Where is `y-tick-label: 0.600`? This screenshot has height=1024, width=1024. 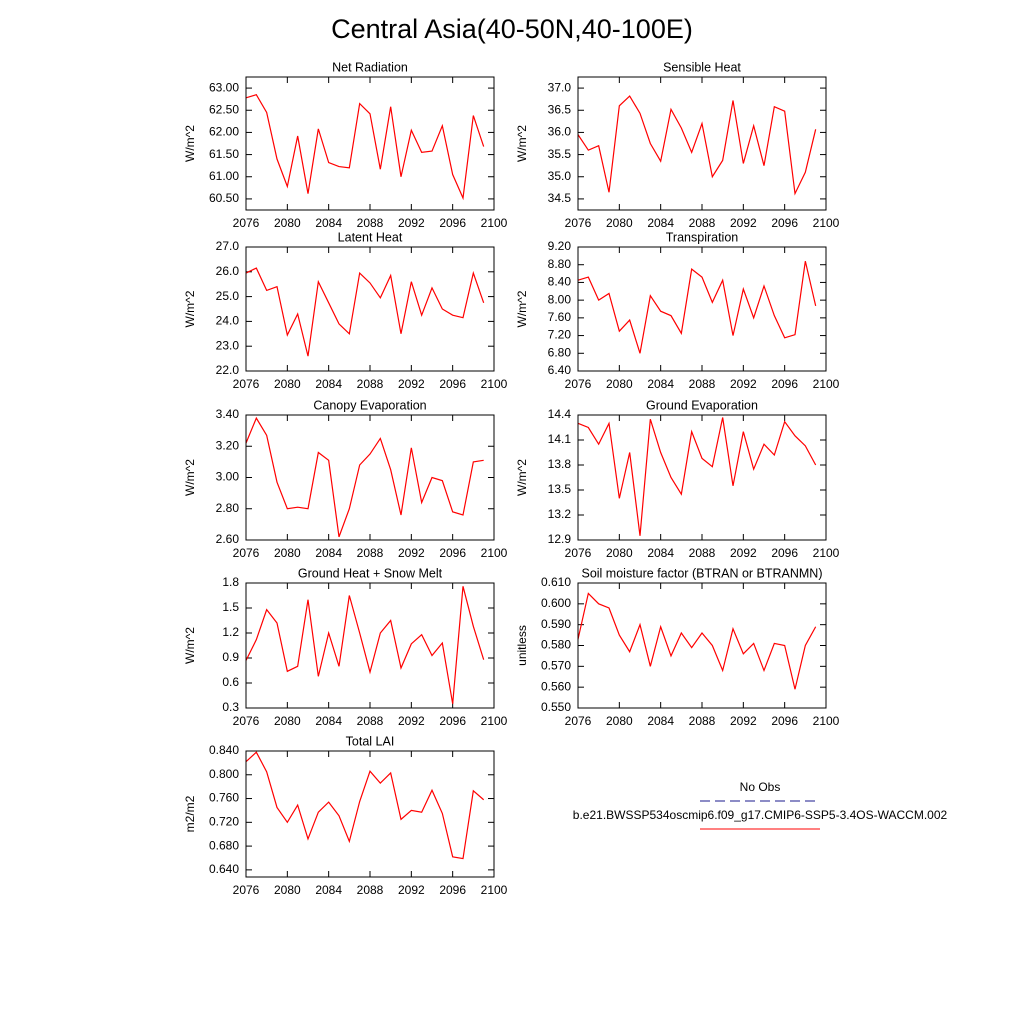
y-tick-label: 0.600 is located at coordinates (556, 603).